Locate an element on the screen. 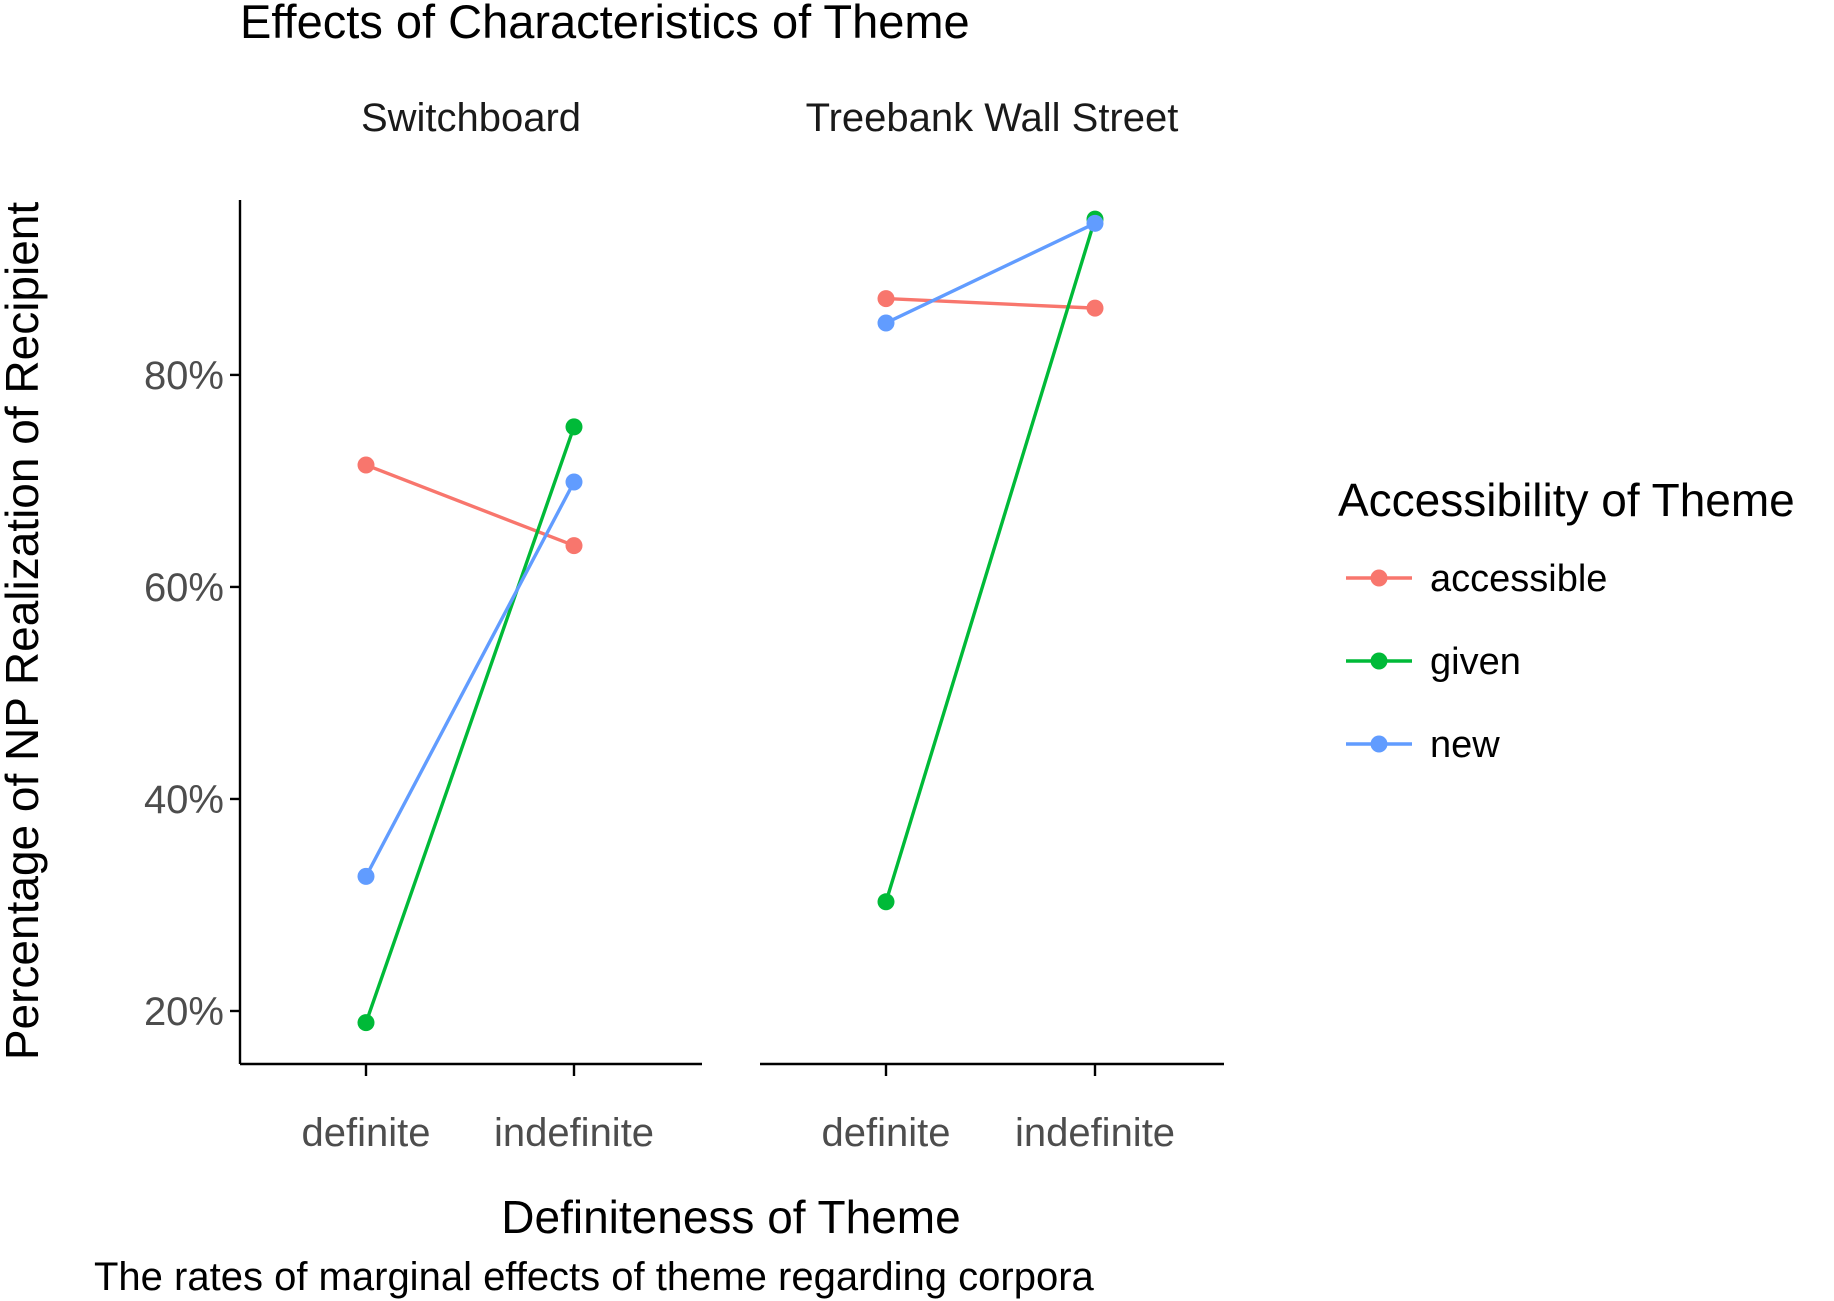  legend-item-new: new is located at coordinates (1423, 745).